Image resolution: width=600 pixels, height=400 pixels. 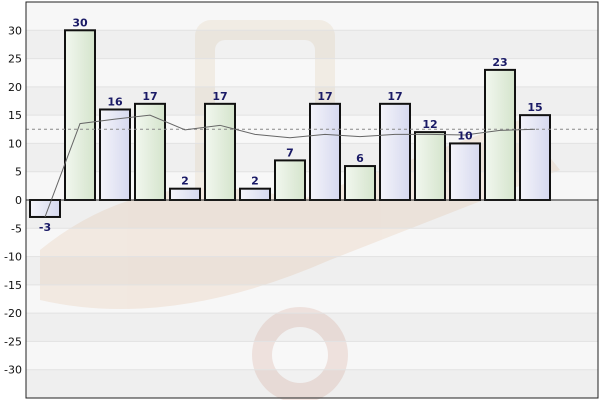 I want to click on y-tick-label: -20, so click(x=13, y=313).